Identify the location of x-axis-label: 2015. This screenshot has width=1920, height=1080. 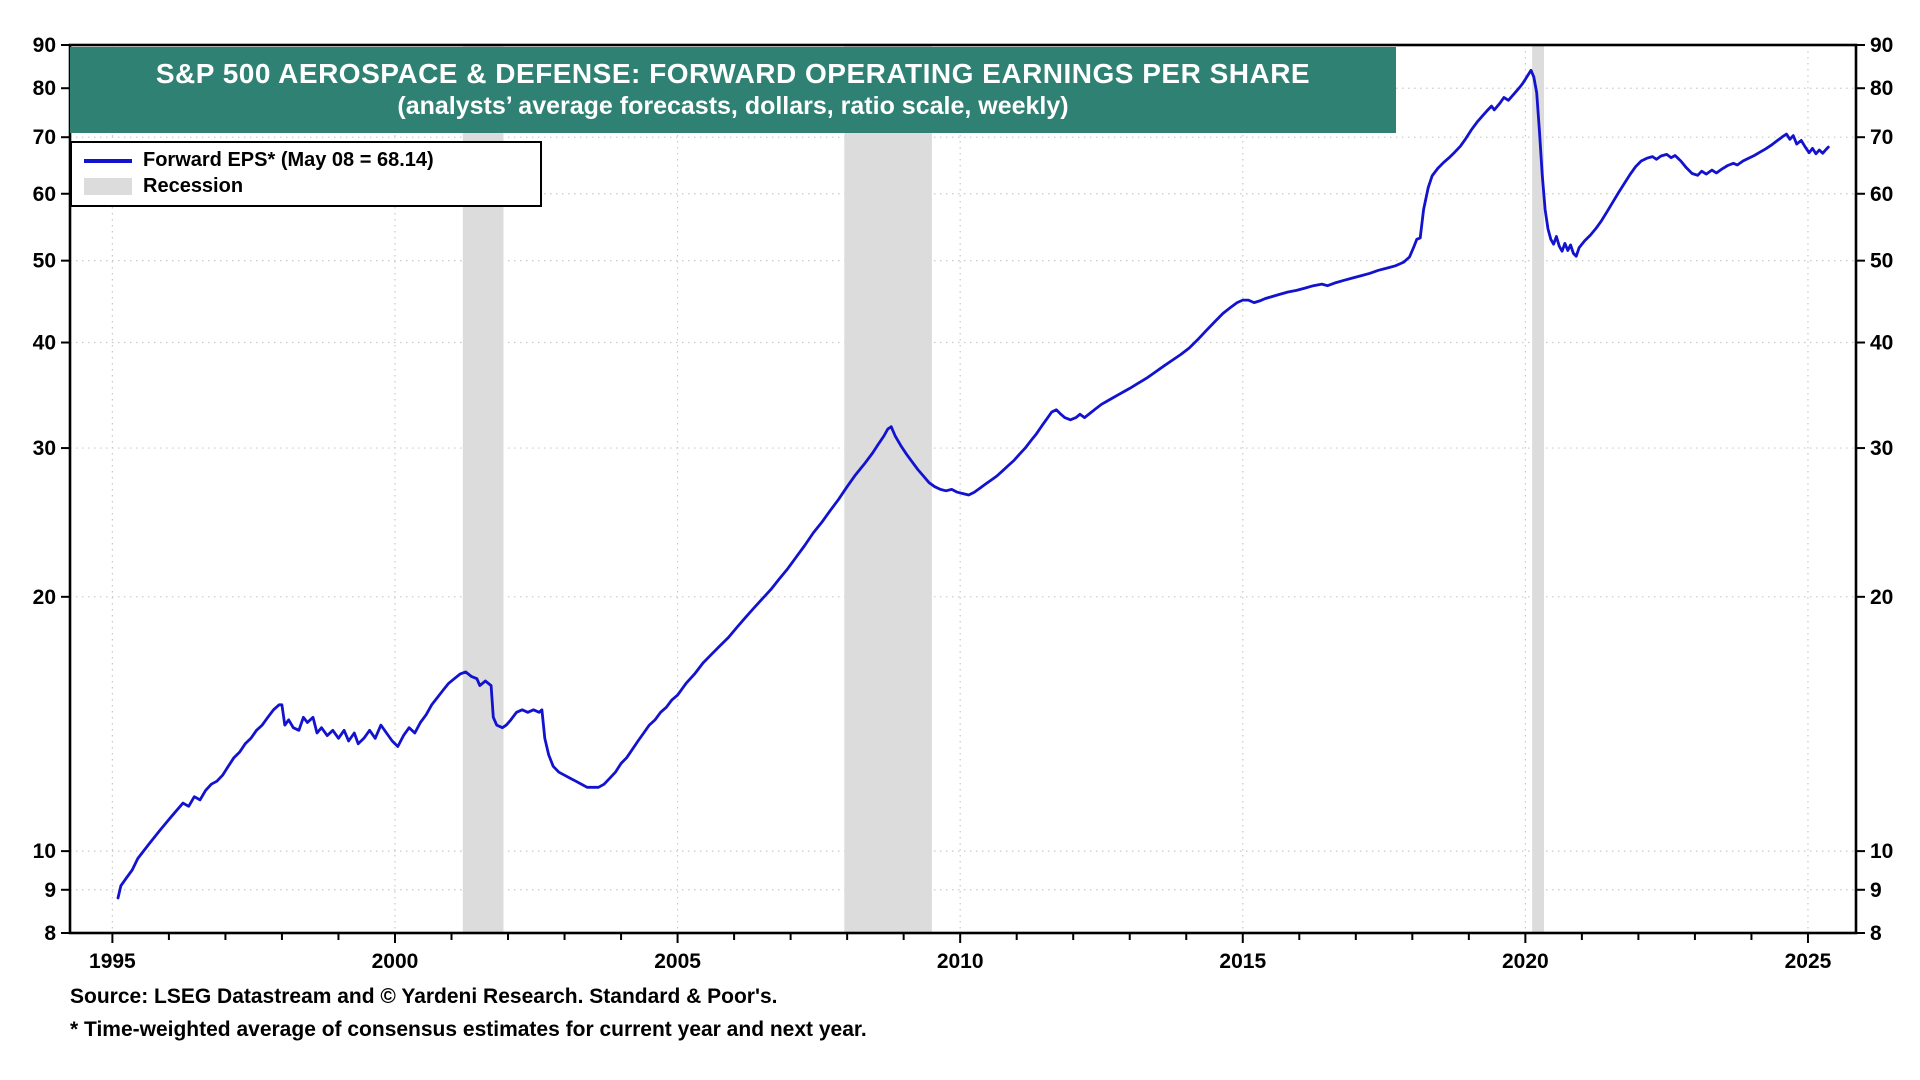
(1242, 961).